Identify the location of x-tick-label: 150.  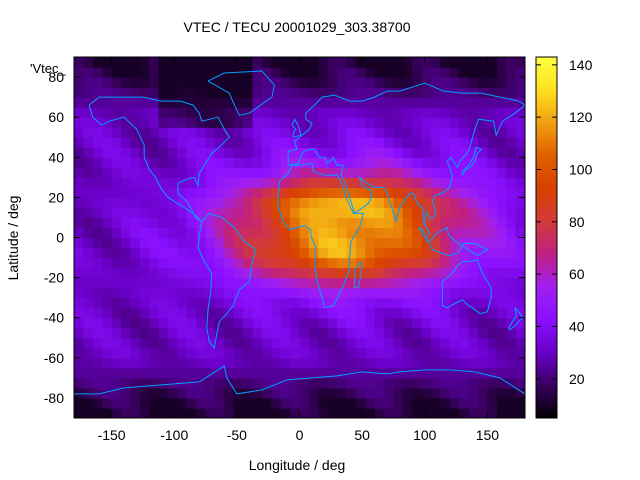
(488, 435).